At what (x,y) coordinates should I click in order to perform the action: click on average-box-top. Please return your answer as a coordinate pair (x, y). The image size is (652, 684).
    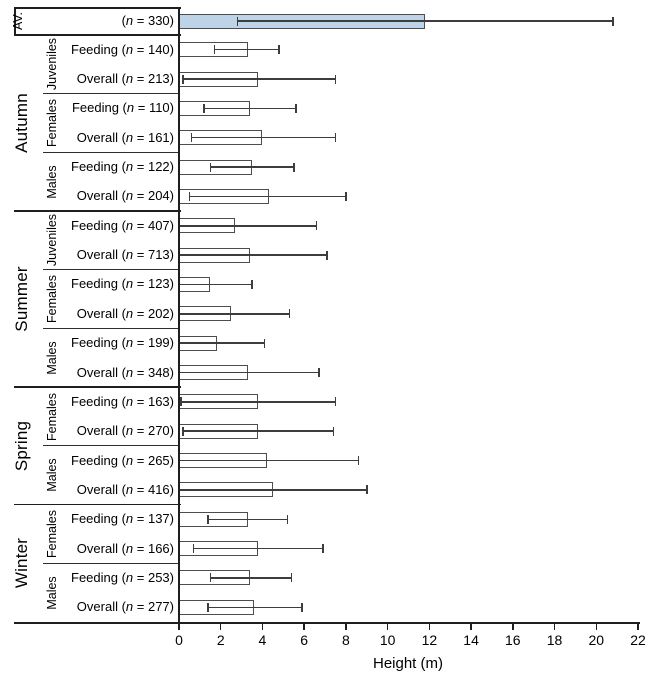
    Looking at the image, I should click on (97, 8).